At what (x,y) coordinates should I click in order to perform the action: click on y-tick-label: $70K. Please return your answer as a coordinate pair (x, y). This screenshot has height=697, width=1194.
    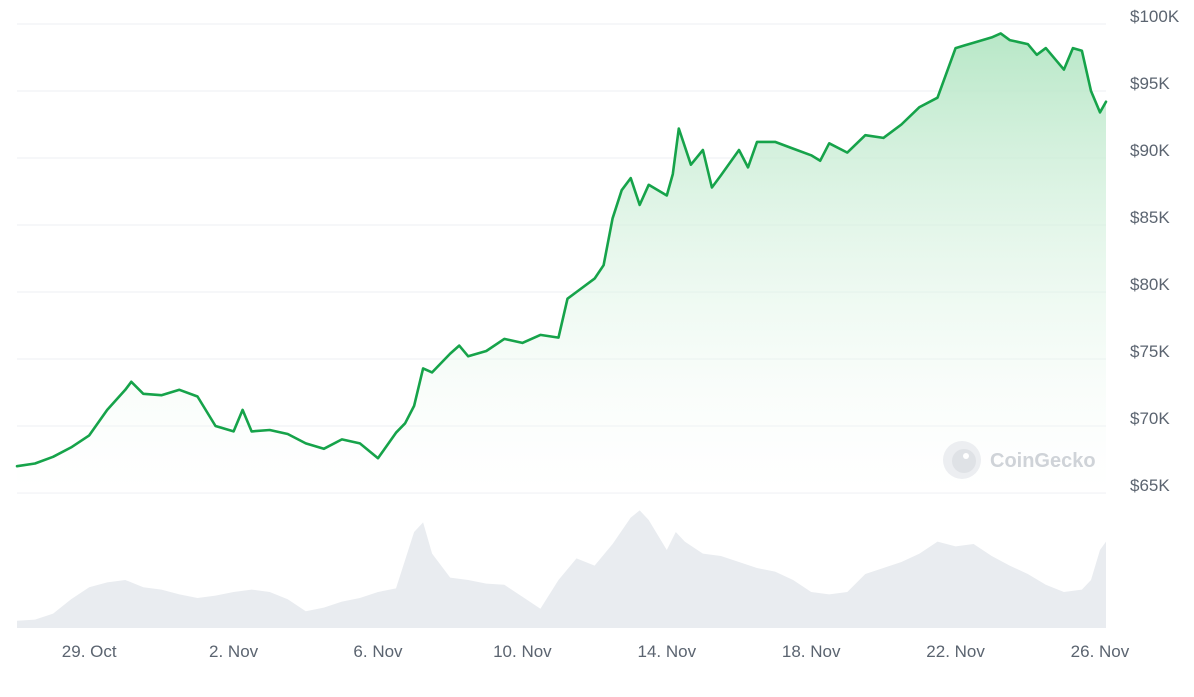
    Looking at the image, I should click on (1150, 418).